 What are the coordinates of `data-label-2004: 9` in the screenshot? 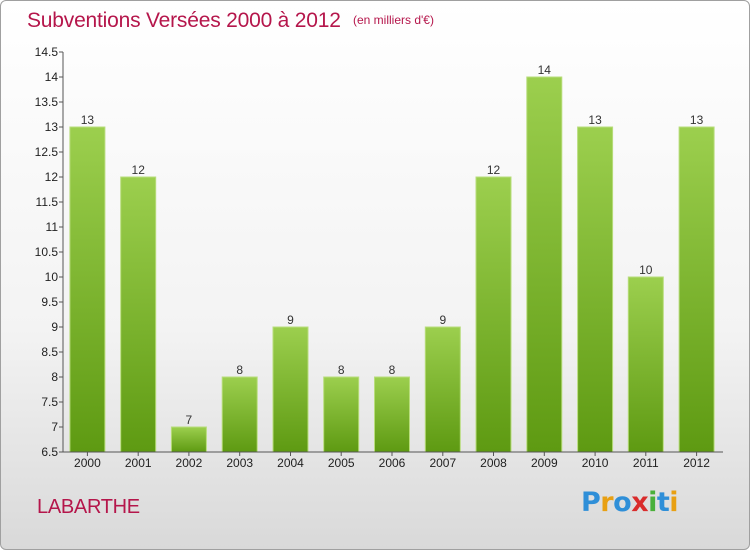 It's located at (290, 320).